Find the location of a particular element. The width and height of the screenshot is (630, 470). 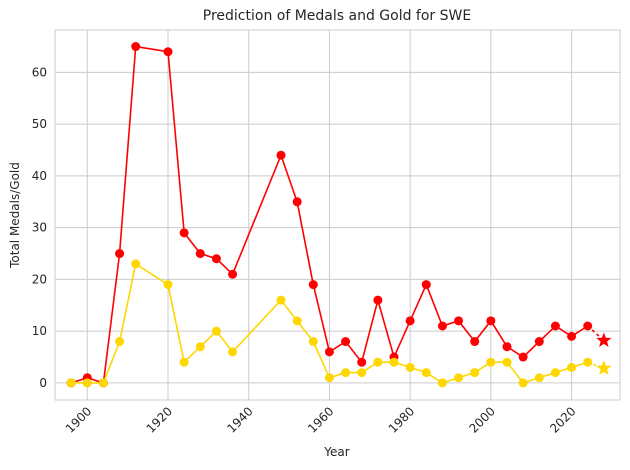

y-tick-label: 50 is located at coordinates (39, 124).